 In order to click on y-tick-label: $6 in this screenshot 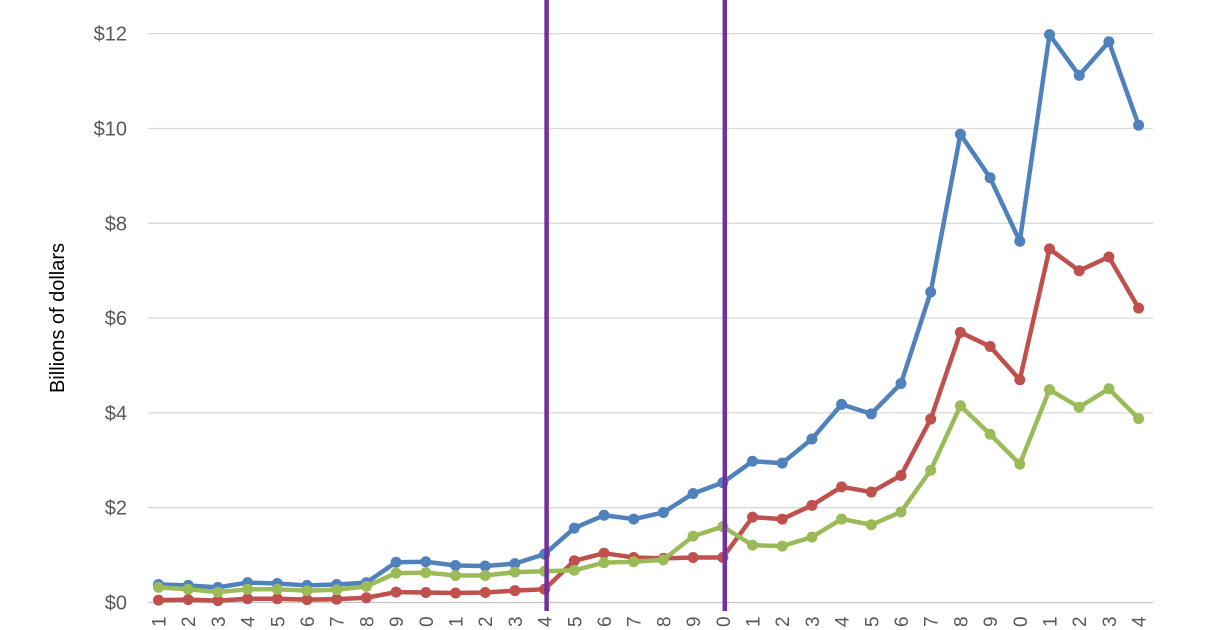, I will do `click(116, 319)`.